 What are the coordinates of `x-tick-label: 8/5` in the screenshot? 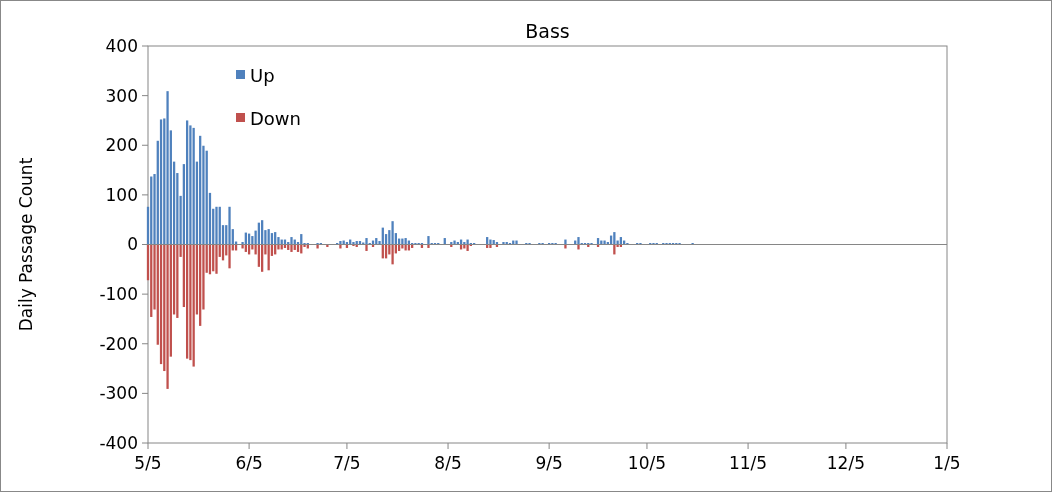 It's located at (448, 463).